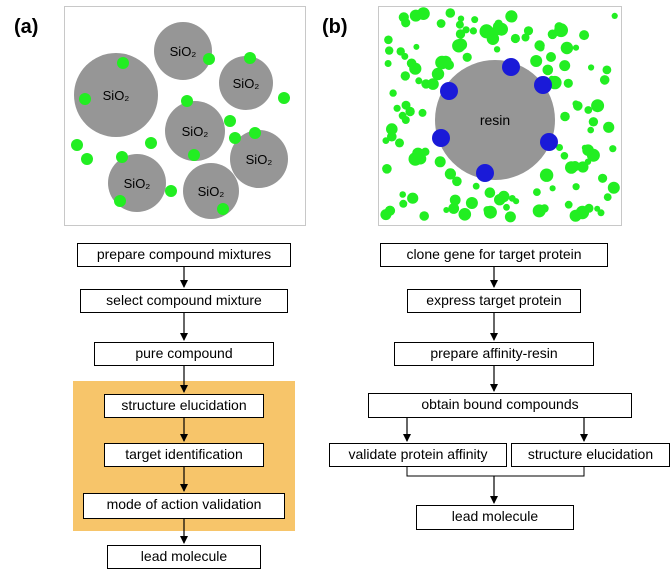 This screenshot has width=670, height=569. Describe the element at coordinates (494, 301) in the screenshot. I see `step-b-express-protein: express target protein` at that location.